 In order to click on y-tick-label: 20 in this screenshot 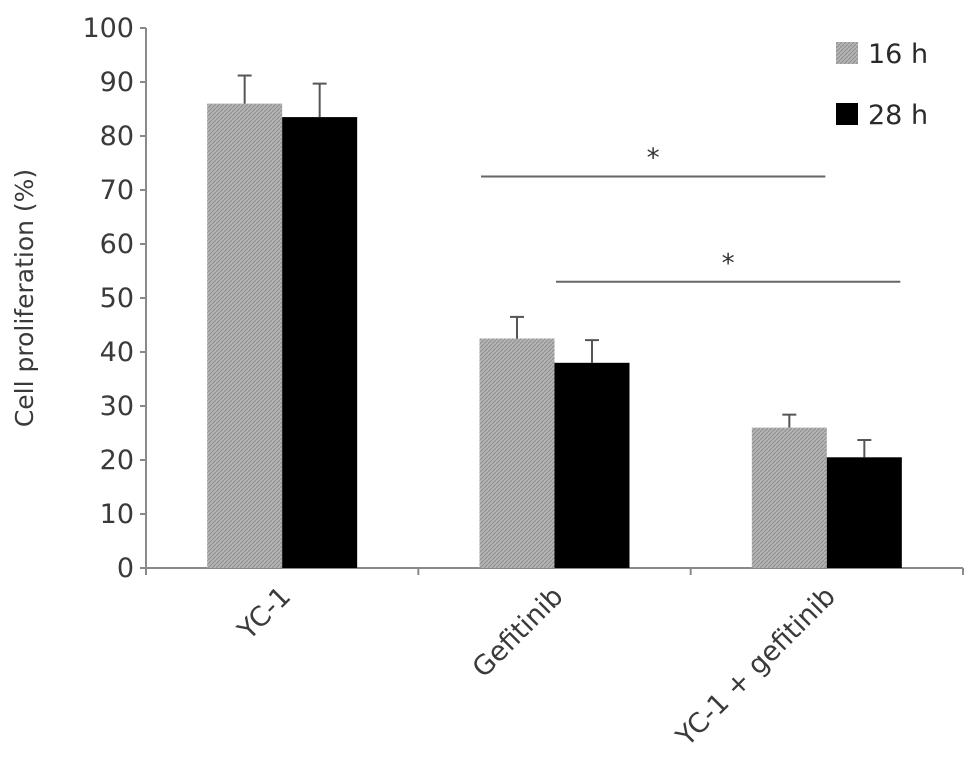, I will do `click(117, 460)`.